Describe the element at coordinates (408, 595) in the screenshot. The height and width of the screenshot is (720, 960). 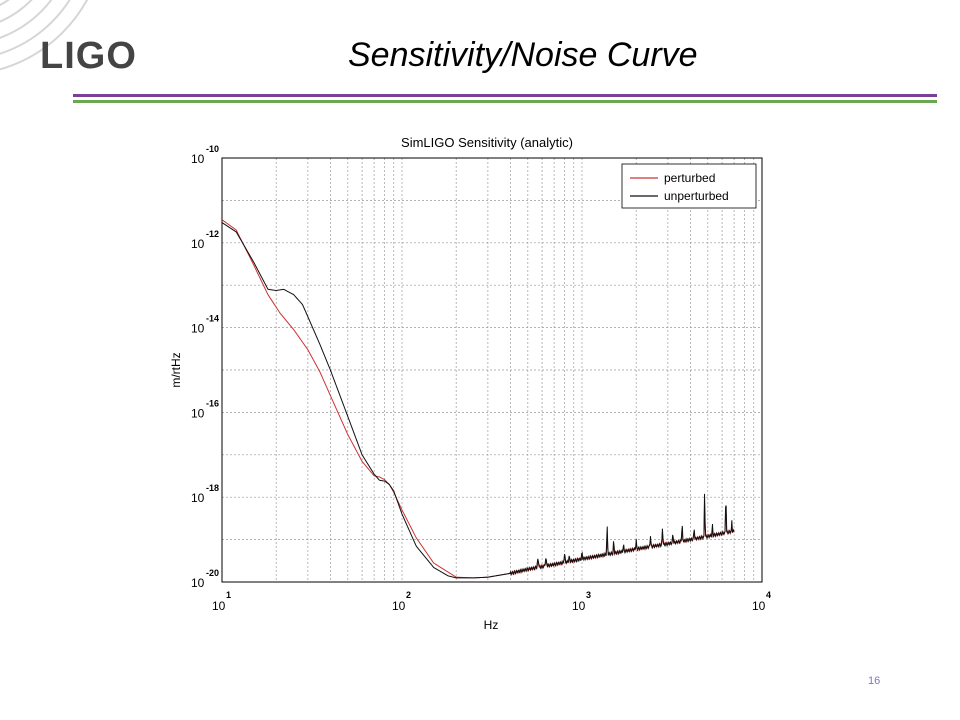
I see `x-tick-exponent: 2` at that location.